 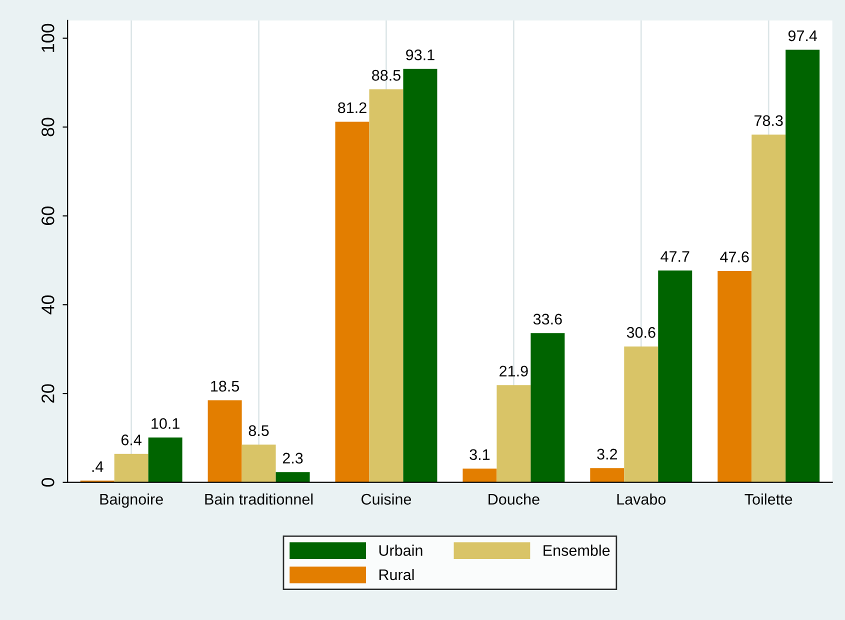 I want to click on data-label: 47.6, so click(x=734, y=257).